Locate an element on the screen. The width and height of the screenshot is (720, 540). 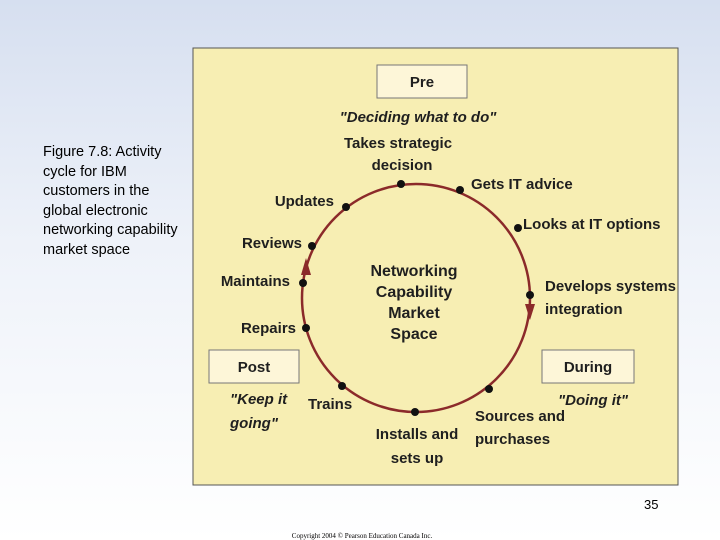
node-dots is located at coordinates (416, 298).